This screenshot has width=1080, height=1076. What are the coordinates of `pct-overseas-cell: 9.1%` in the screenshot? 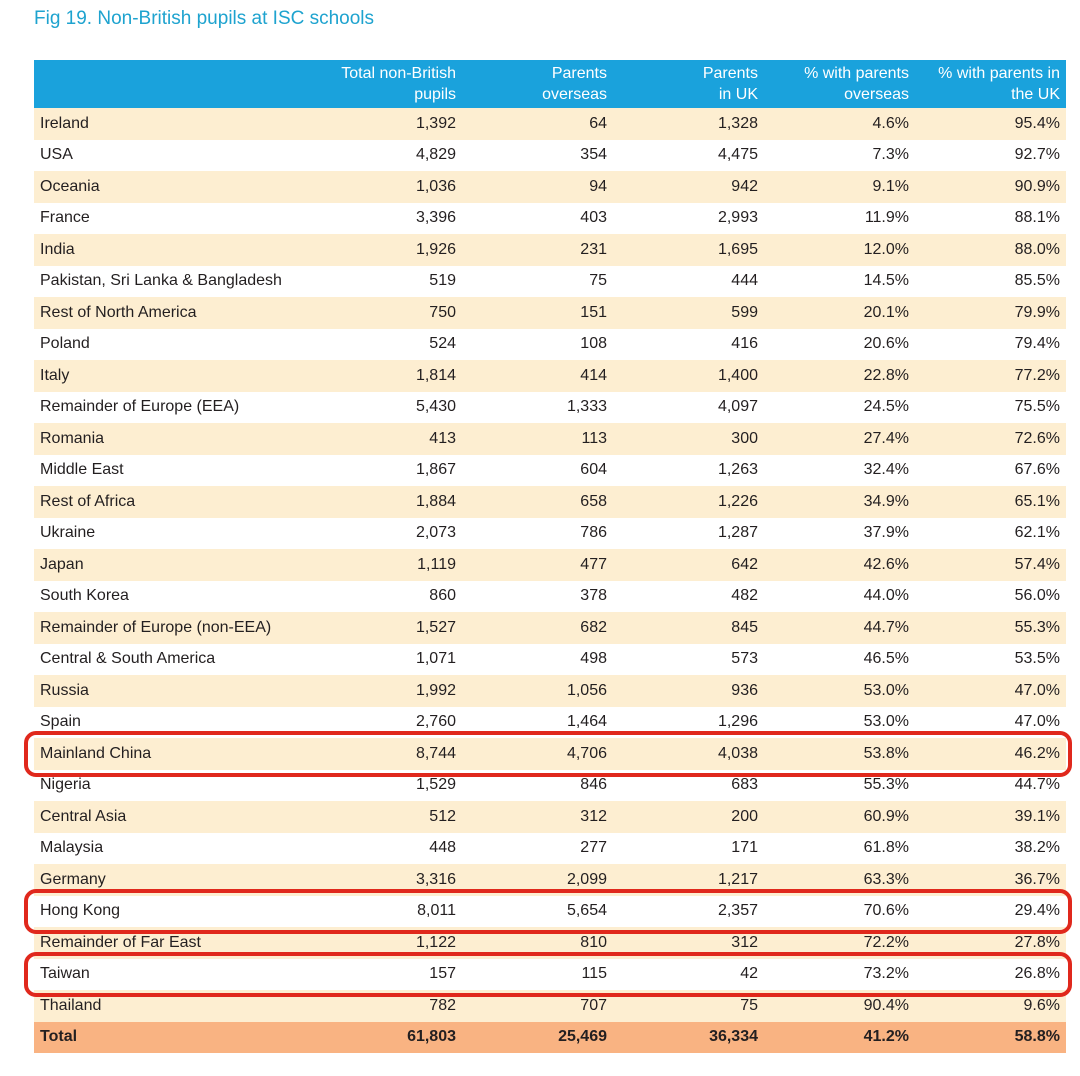 It's located at (839, 187).